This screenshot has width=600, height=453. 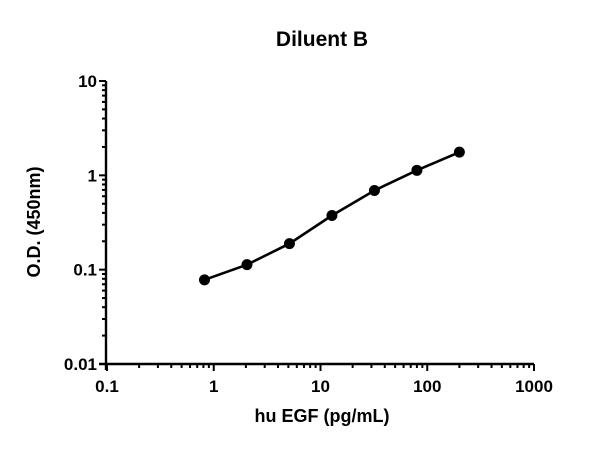 What do you see at coordinates (534, 386) in the screenshot?
I see `x-tick-label: 1000` at bounding box center [534, 386].